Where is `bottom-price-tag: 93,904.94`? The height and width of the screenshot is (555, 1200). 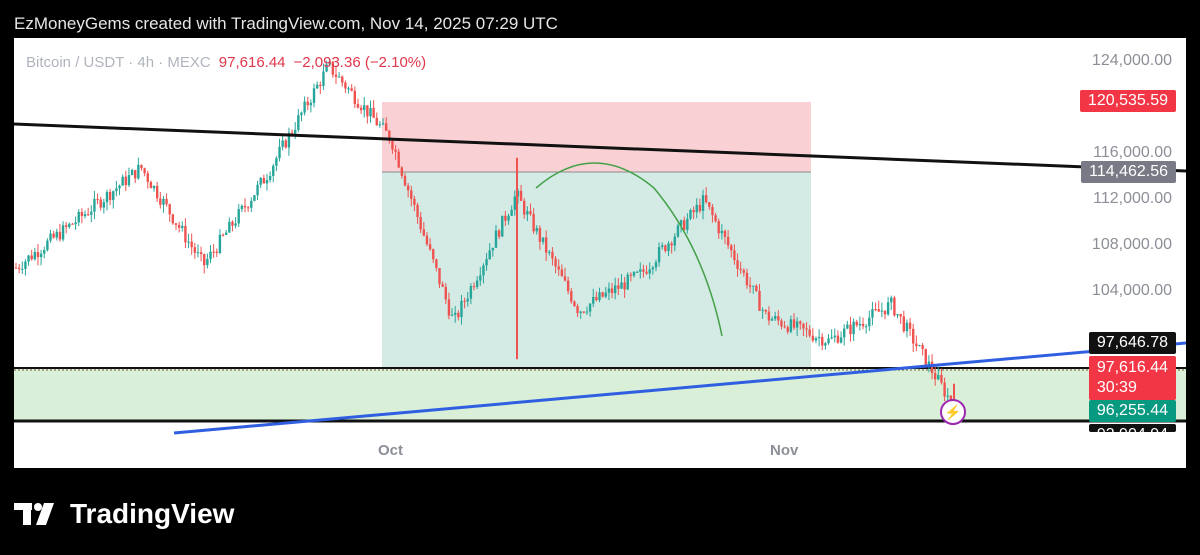
bottom-price-tag: 93,904.94 is located at coordinates (1132, 428).